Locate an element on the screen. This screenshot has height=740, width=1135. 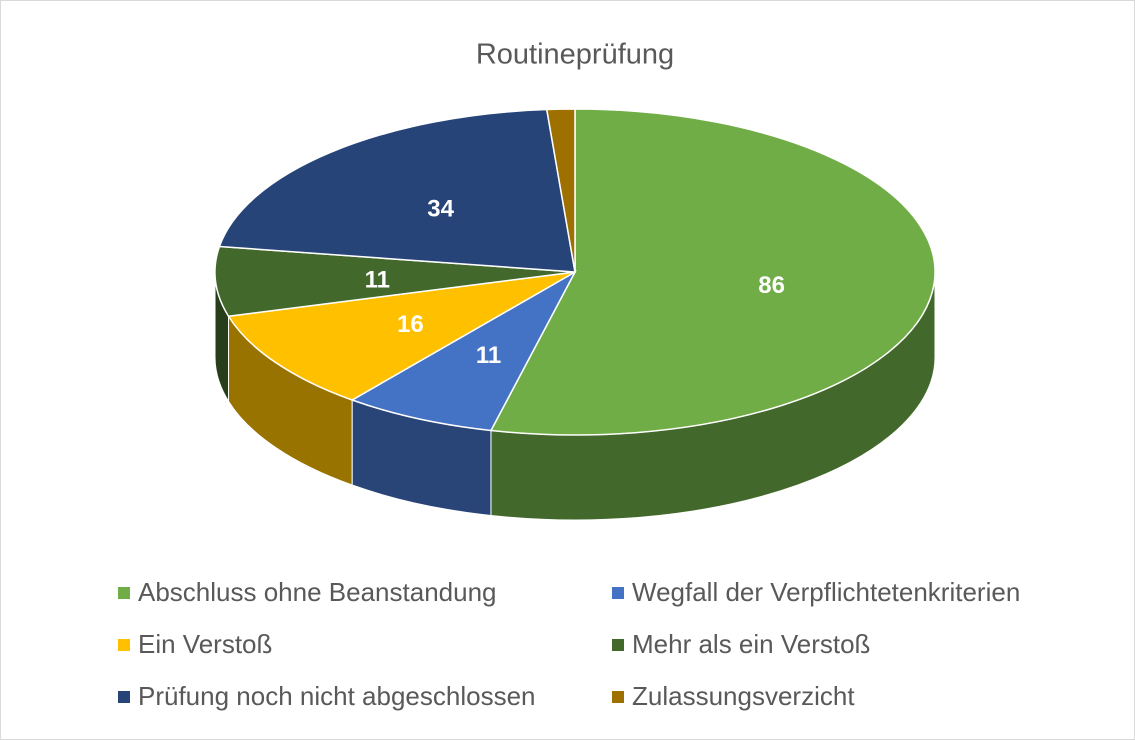
legend-label: Zulassungsverzicht is located at coordinates (743, 696).